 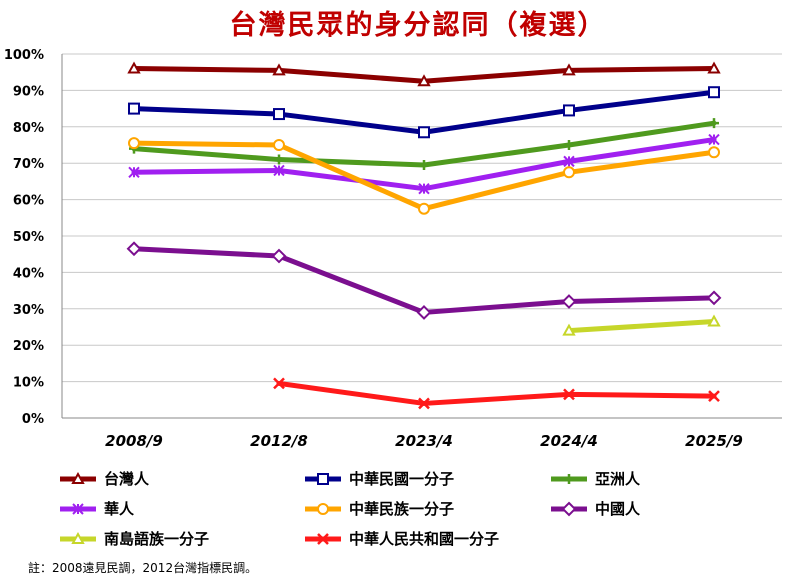 I want to click on legend-item: 華人, so click(x=97, y=509).